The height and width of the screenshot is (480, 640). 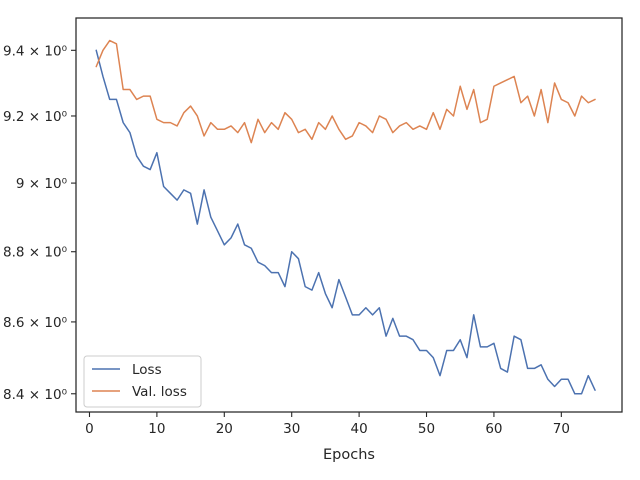 I want to click on x-tick-label: 20, so click(x=224, y=429).